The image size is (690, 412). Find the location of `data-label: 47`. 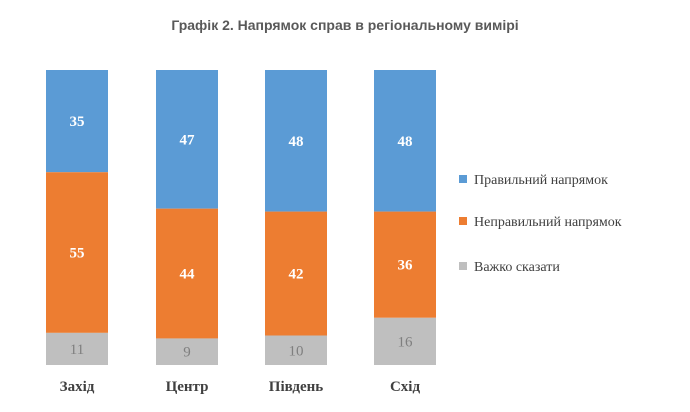

data-label: 47 is located at coordinates (188, 140).